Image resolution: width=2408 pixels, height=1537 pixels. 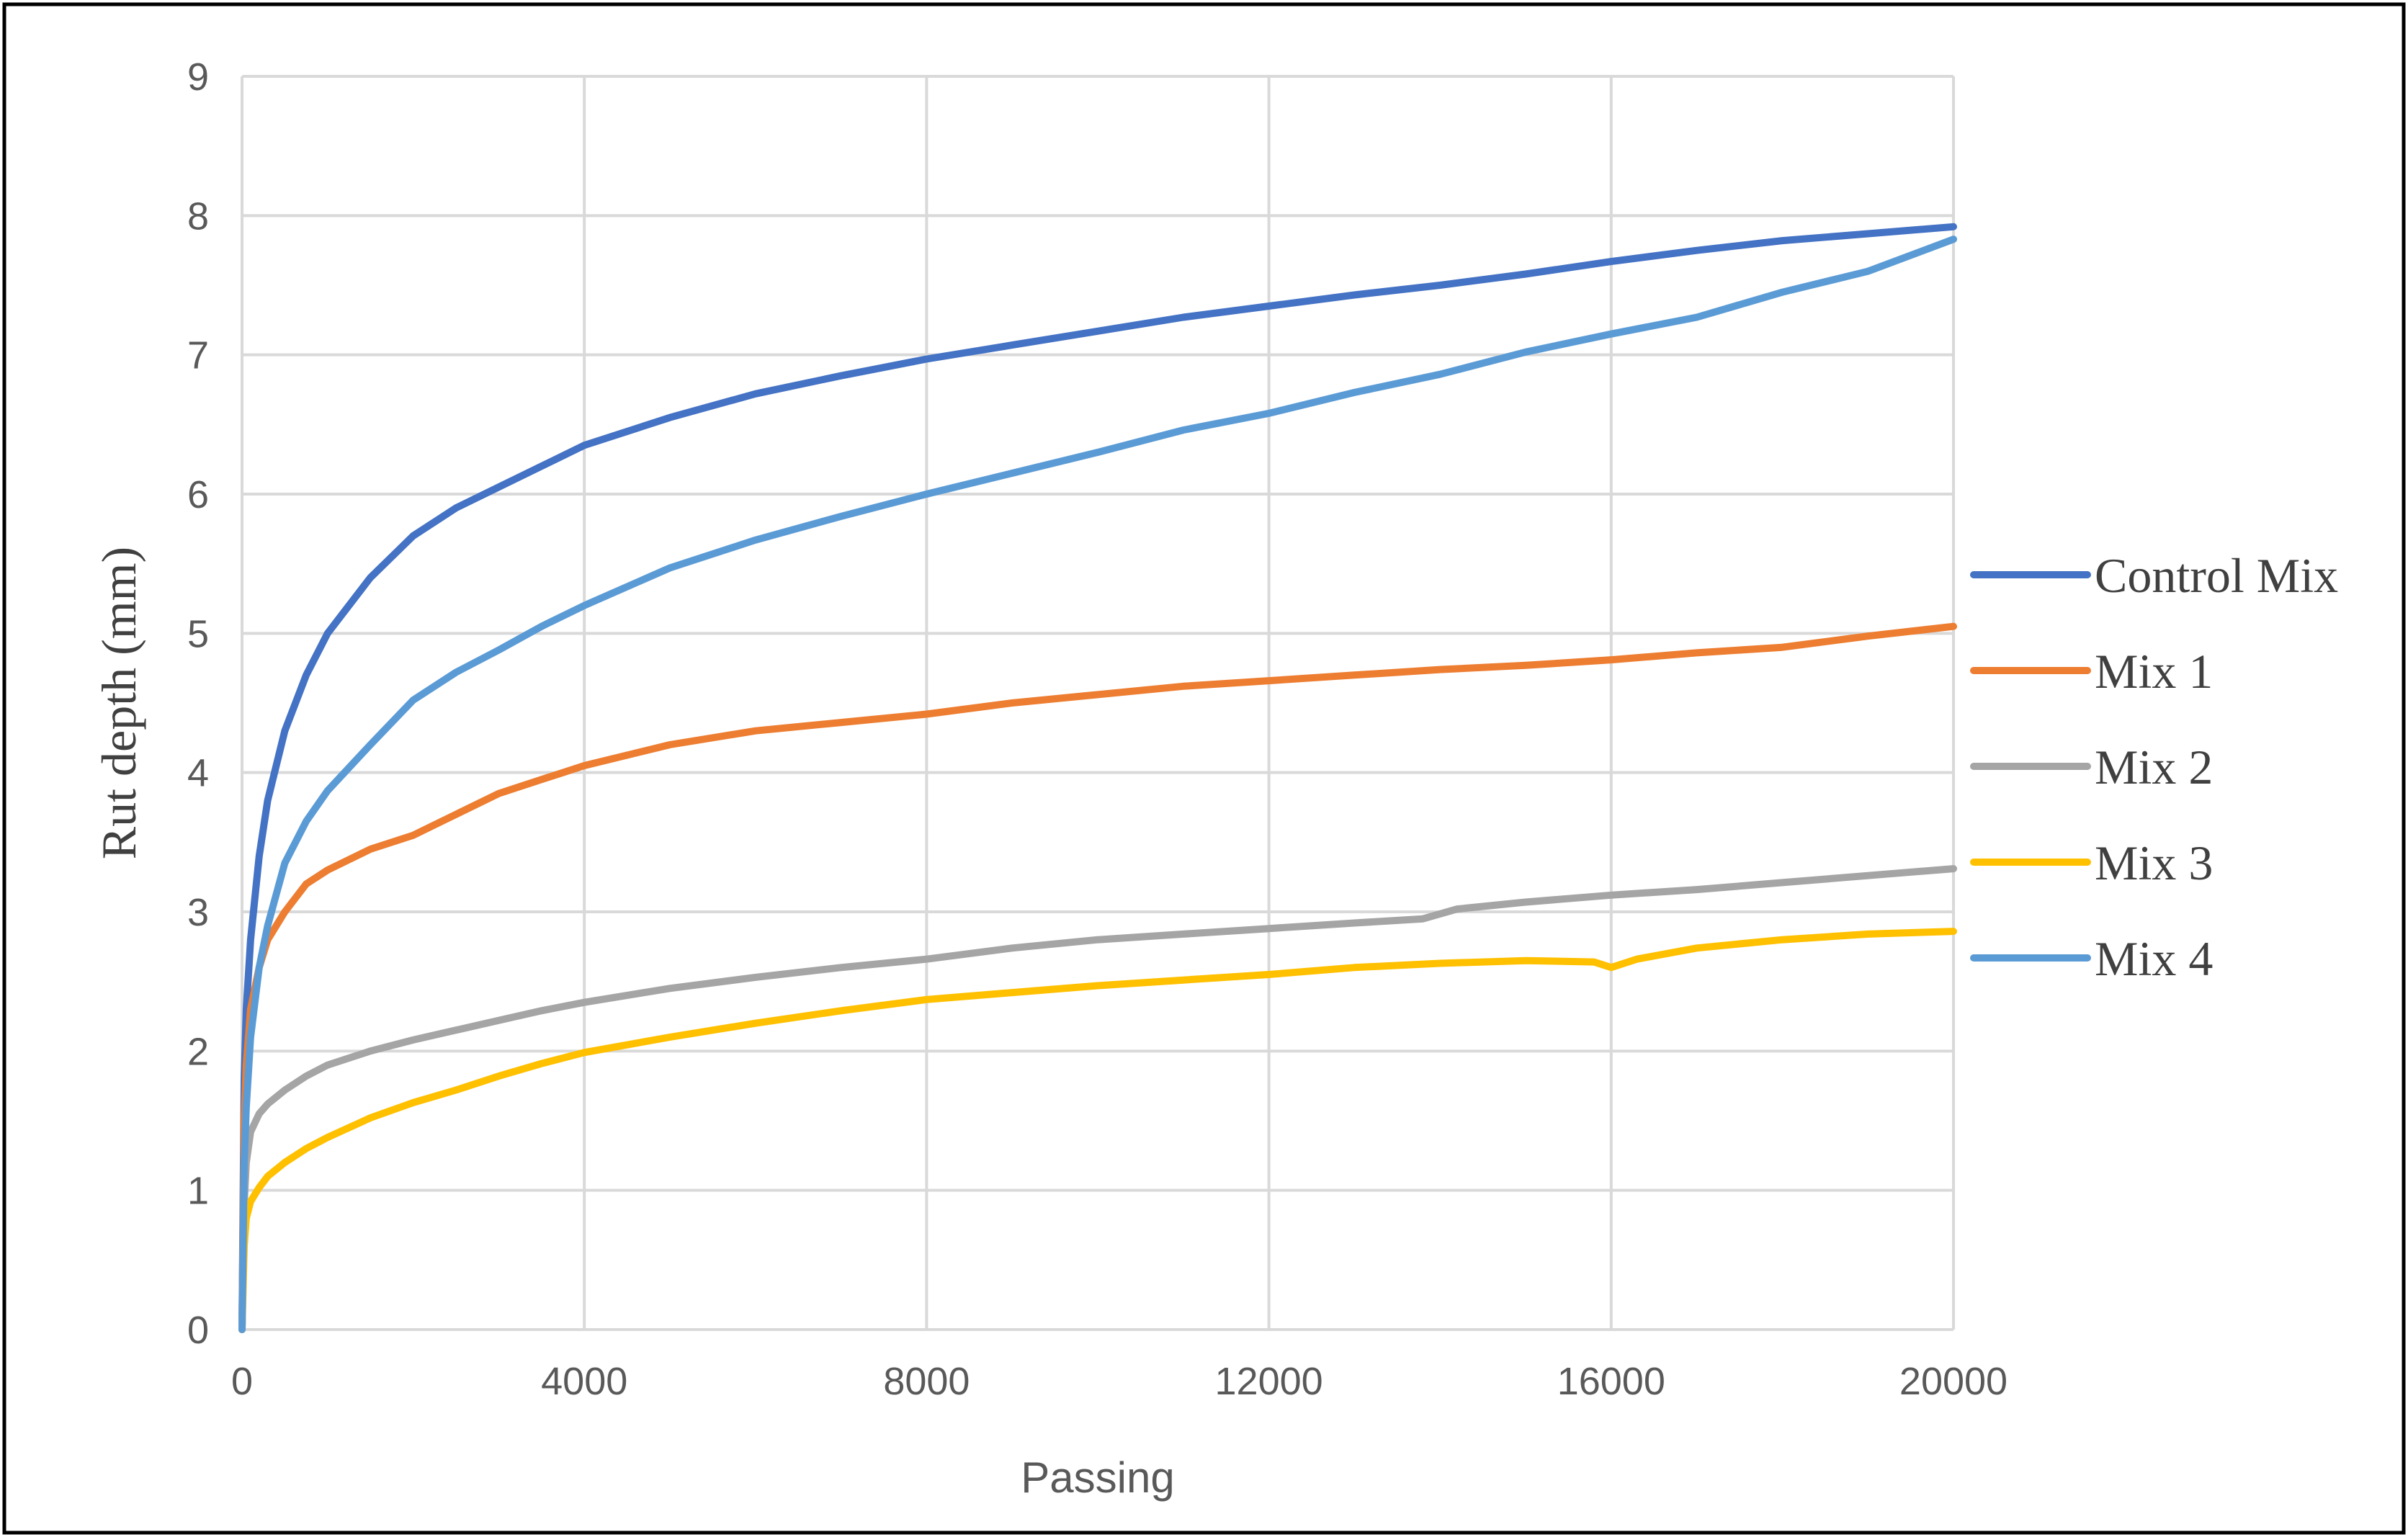 I want to click on x-tick-label: 0, so click(x=242, y=1381).